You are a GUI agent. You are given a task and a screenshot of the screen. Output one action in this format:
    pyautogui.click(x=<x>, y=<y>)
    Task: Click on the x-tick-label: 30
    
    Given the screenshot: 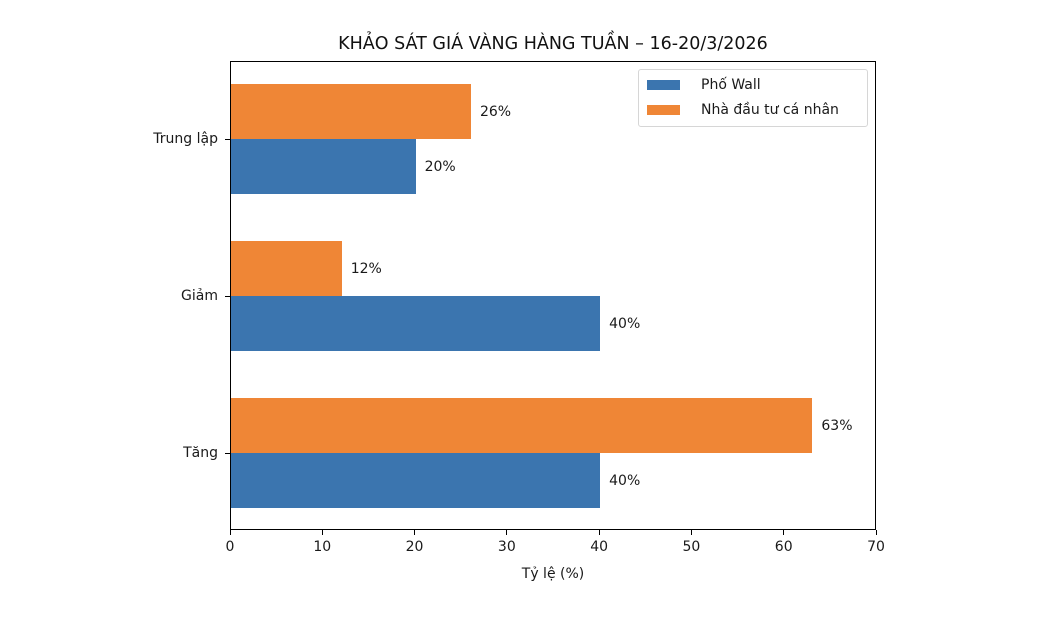 What is the action you would take?
    pyautogui.click(x=506, y=547)
    